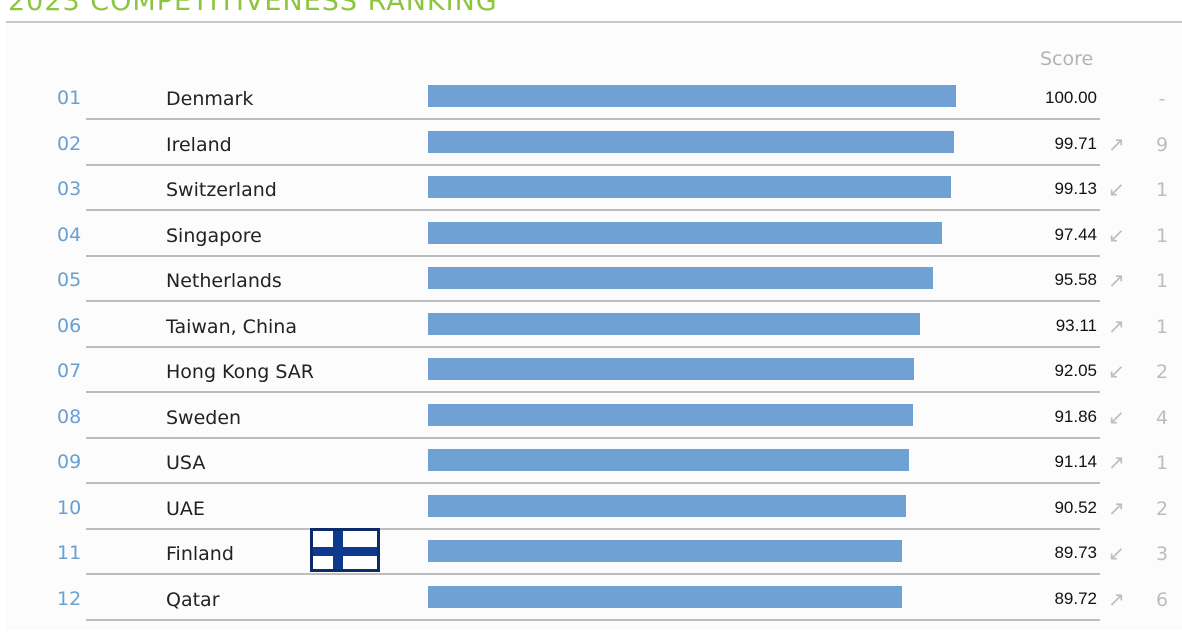 The width and height of the screenshot is (1182, 632). I want to click on rank-number: 10, so click(69, 507).